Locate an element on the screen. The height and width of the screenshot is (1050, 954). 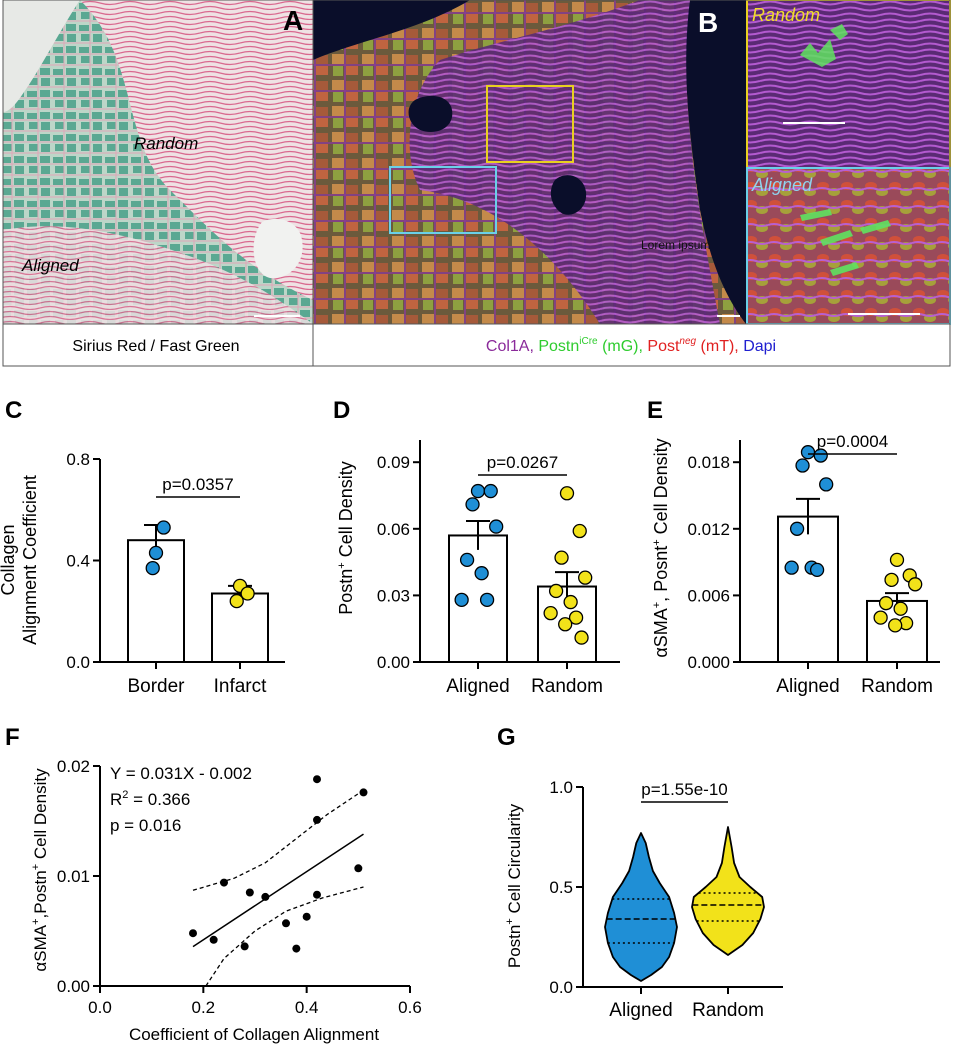
chart-g-pvalue: p=1.55e-10 is located at coordinates (684, 789).